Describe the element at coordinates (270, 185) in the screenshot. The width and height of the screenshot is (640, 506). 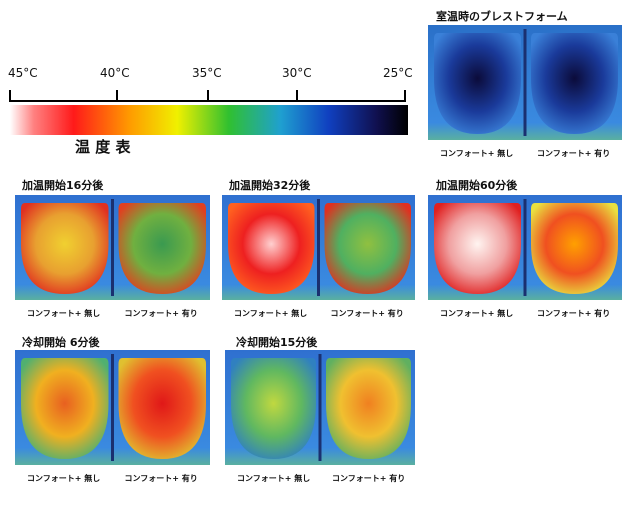
I see `panel-title: 加温開始32分後` at that location.